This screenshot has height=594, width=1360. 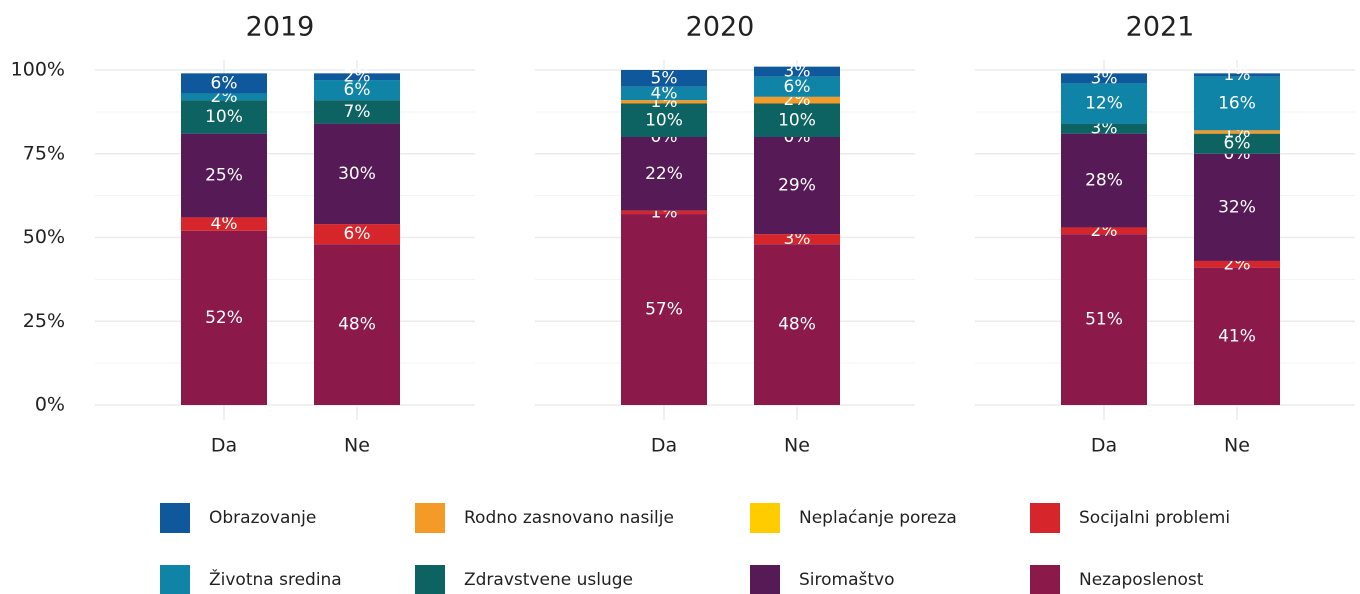 I want to click on data-label: 16%, so click(x=1237, y=104).